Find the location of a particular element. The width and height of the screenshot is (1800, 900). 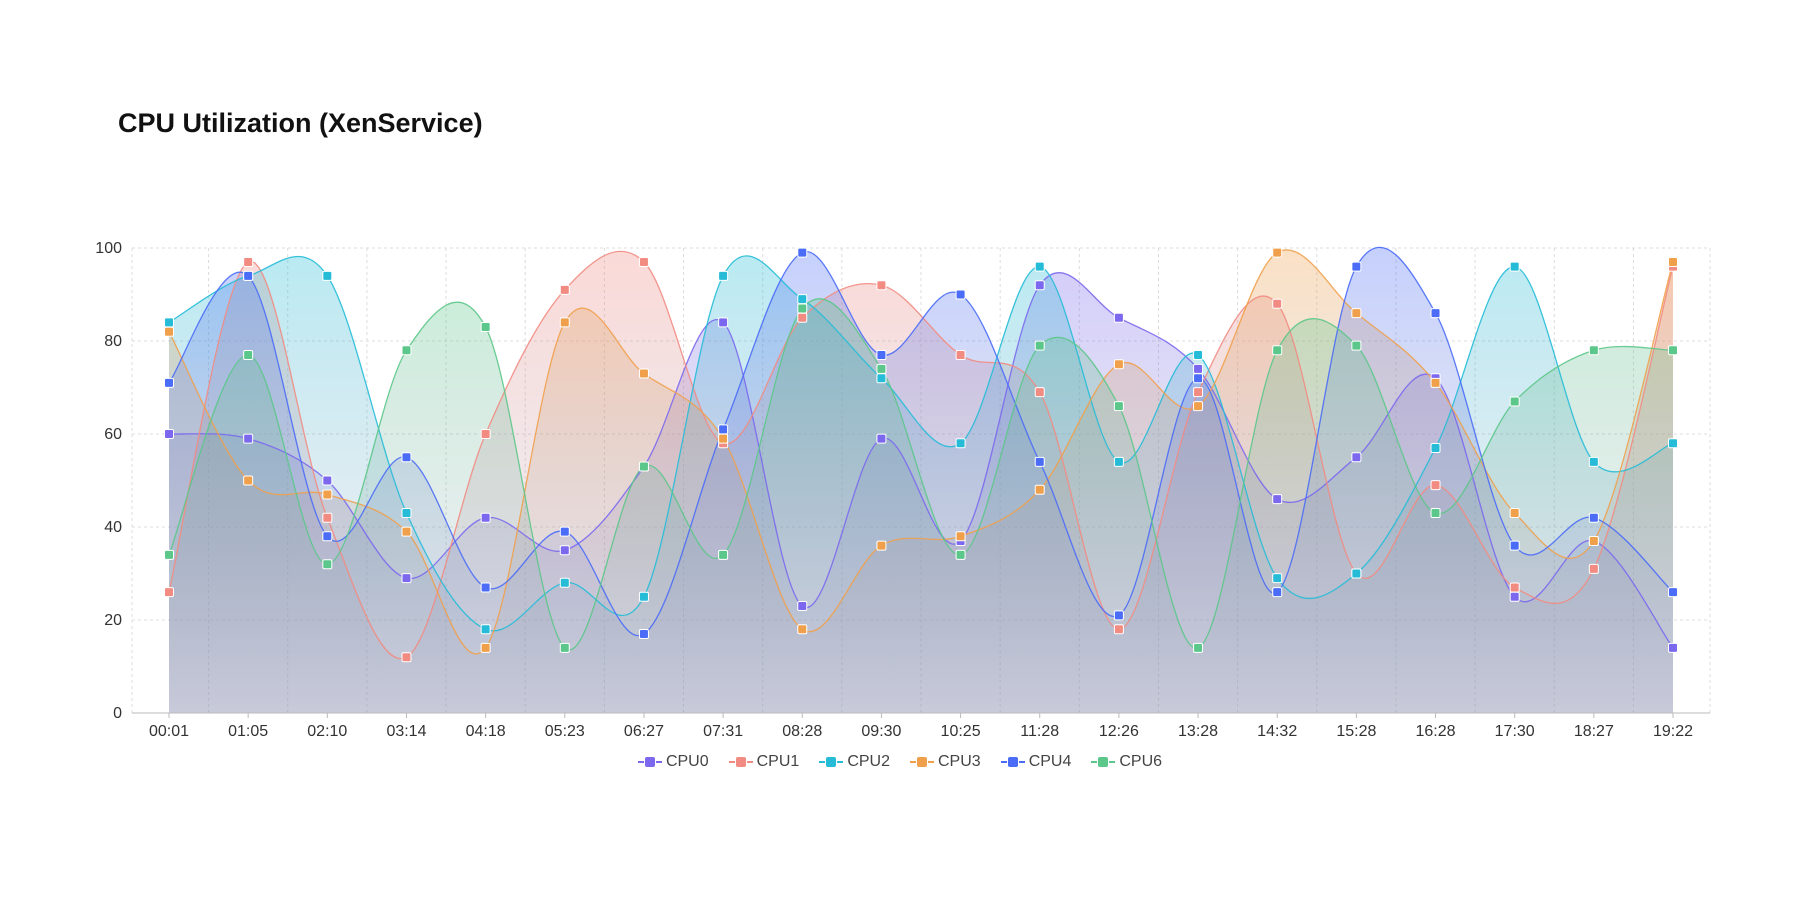

cpu2-point-14:32 is located at coordinates (1277, 578).